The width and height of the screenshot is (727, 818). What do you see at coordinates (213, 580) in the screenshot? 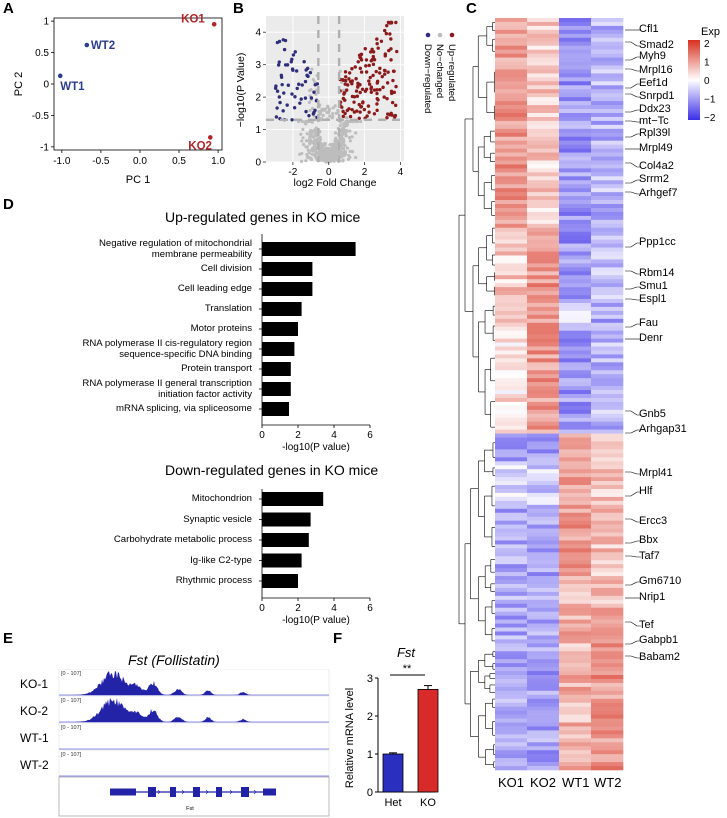
I see `go-term-label: Rhythmic process` at bounding box center [213, 580].